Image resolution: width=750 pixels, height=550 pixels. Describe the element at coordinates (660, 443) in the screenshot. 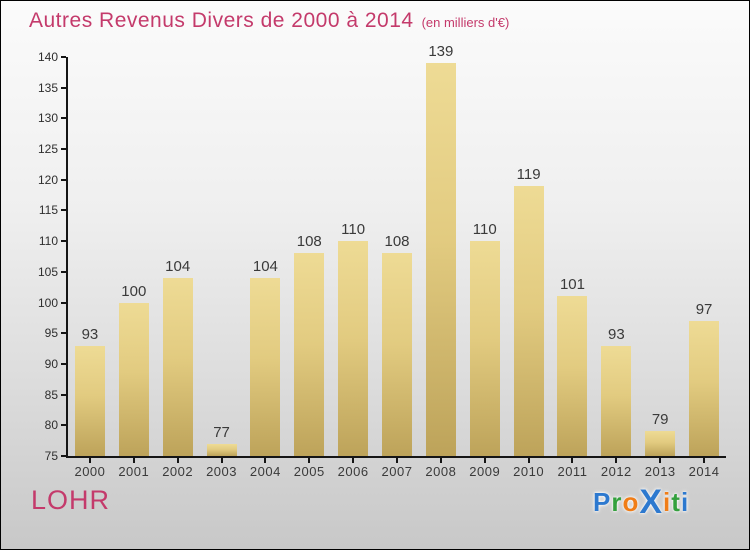

I see `bar-2013` at that location.